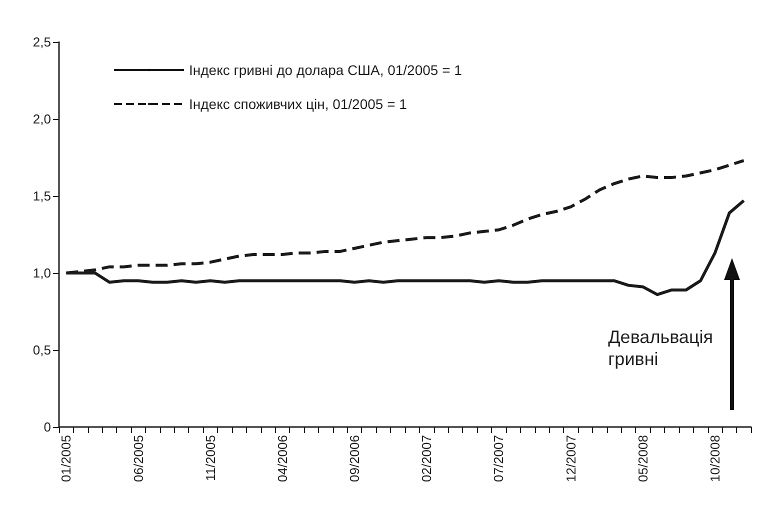 The width and height of the screenshot is (763, 517). Describe the element at coordinates (41, 273) in the screenshot. I see `y-tick-label: 1,0` at that location.